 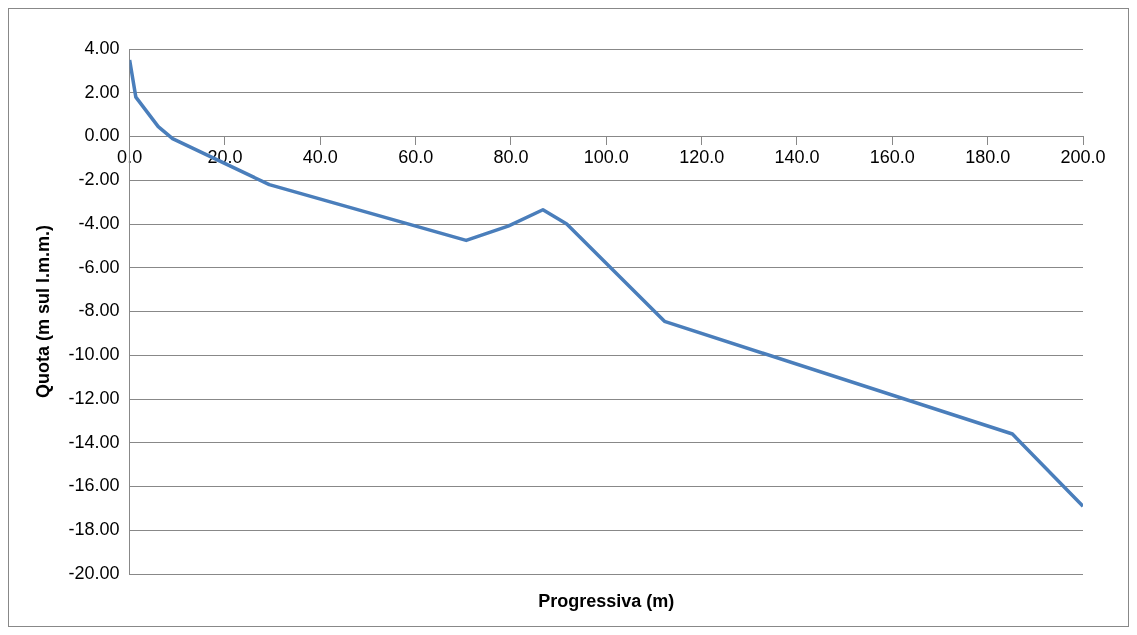 What do you see at coordinates (94, 529) in the screenshot?
I see `y-tick-label: -18.00` at bounding box center [94, 529].